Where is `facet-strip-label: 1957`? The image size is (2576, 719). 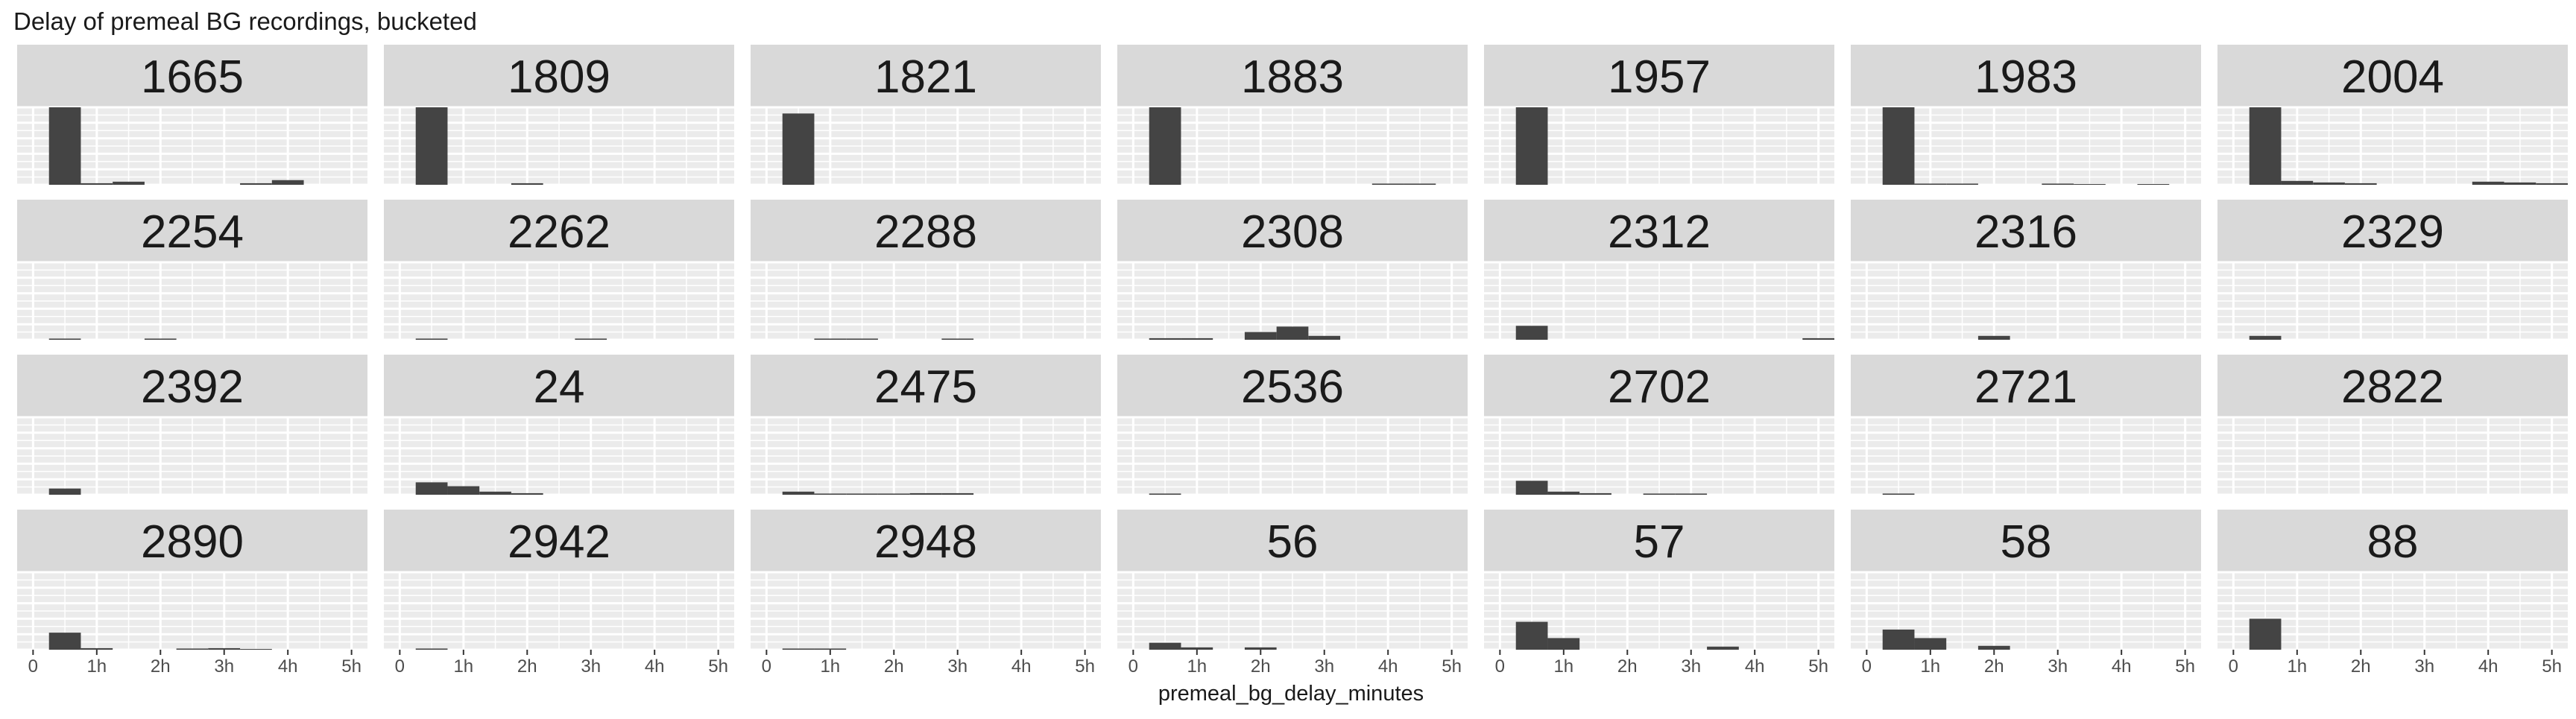
facet-strip-label: 1957 is located at coordinates (1659, 77).